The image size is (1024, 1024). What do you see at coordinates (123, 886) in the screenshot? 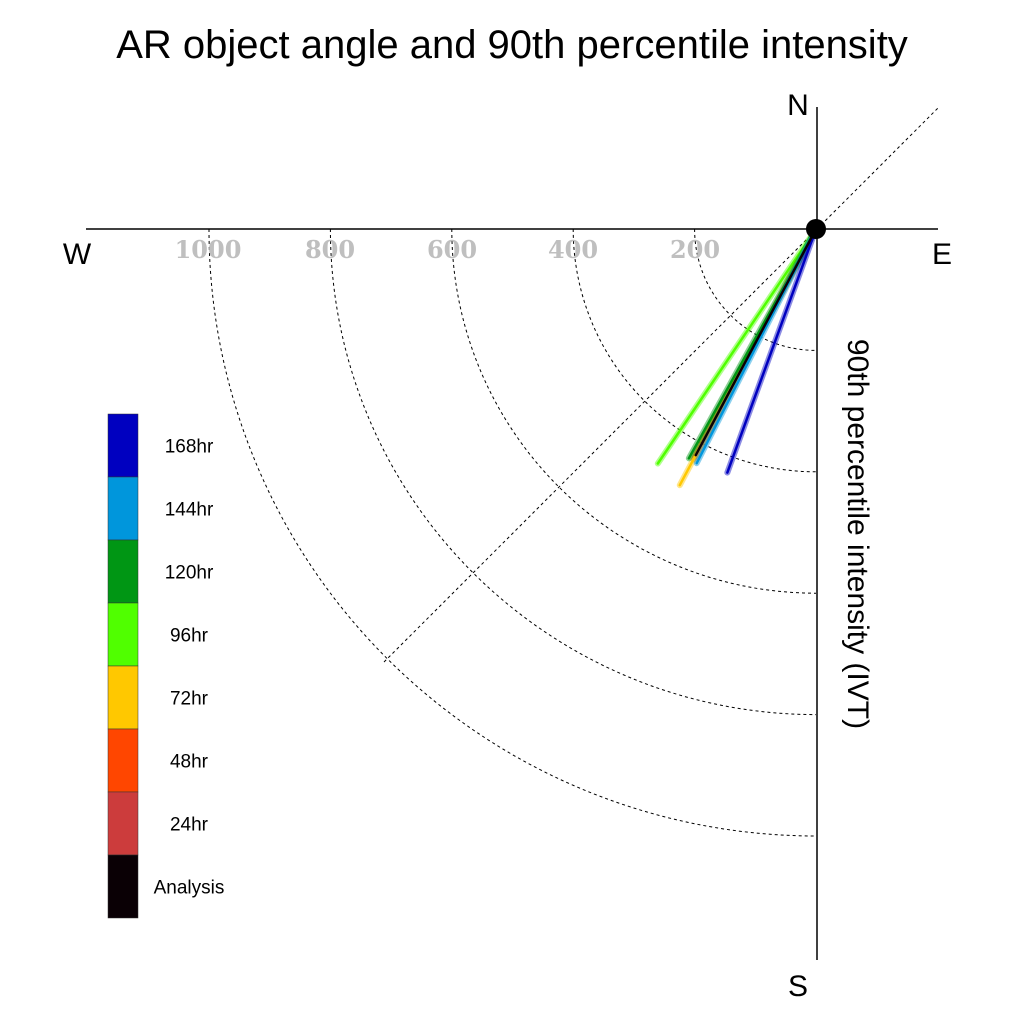
I see `legend-swatch-analysis` at bounding box center [123, 886].